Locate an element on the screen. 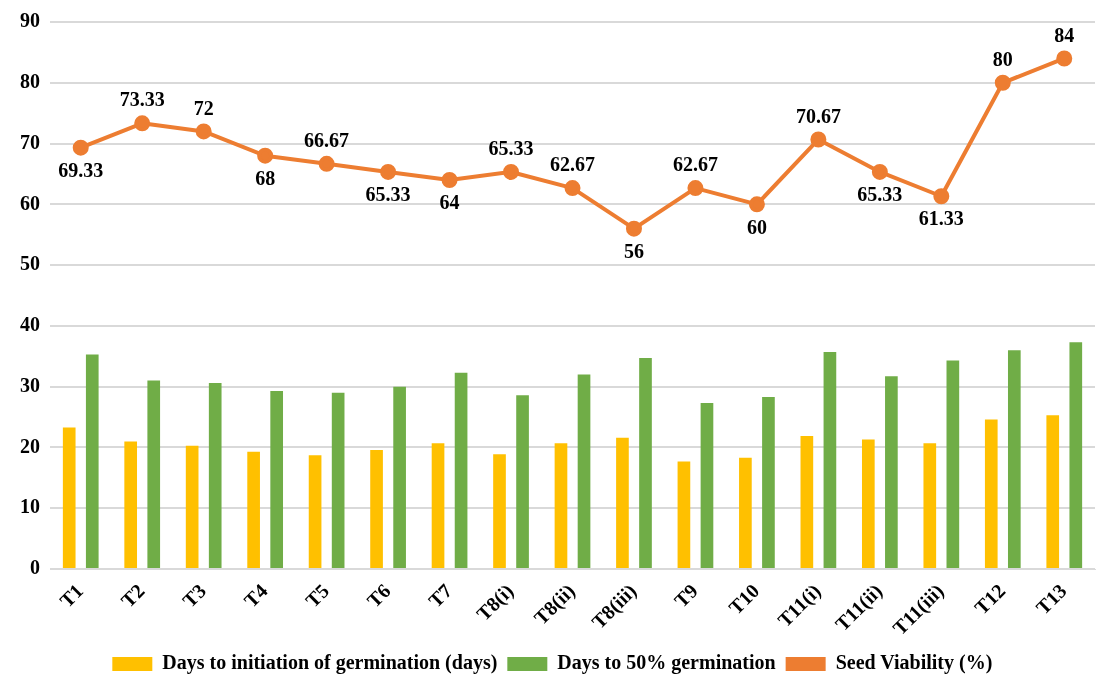 The image size is (1120, 689). x-tick-label: T7 is located at coordinates (440, 595).